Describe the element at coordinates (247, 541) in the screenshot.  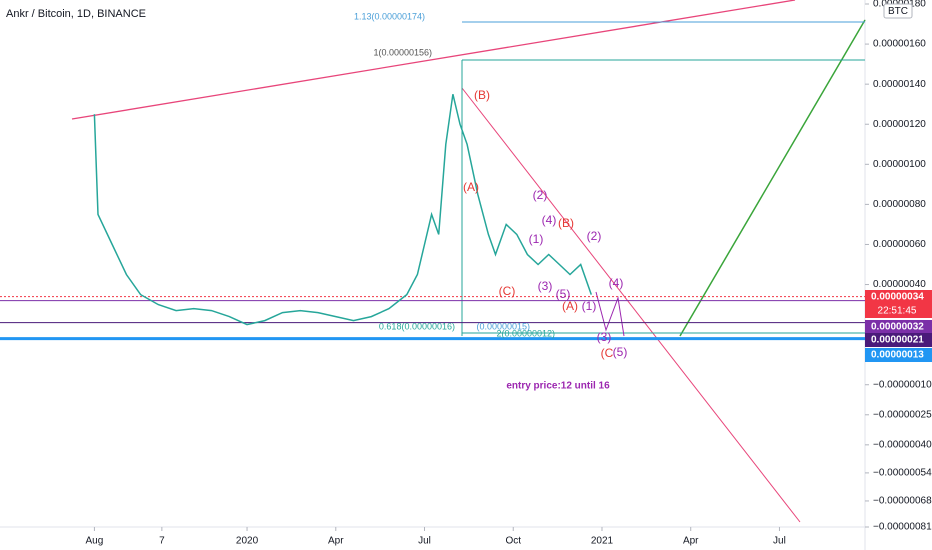
I see `x-tick-label: 2020` at that location.